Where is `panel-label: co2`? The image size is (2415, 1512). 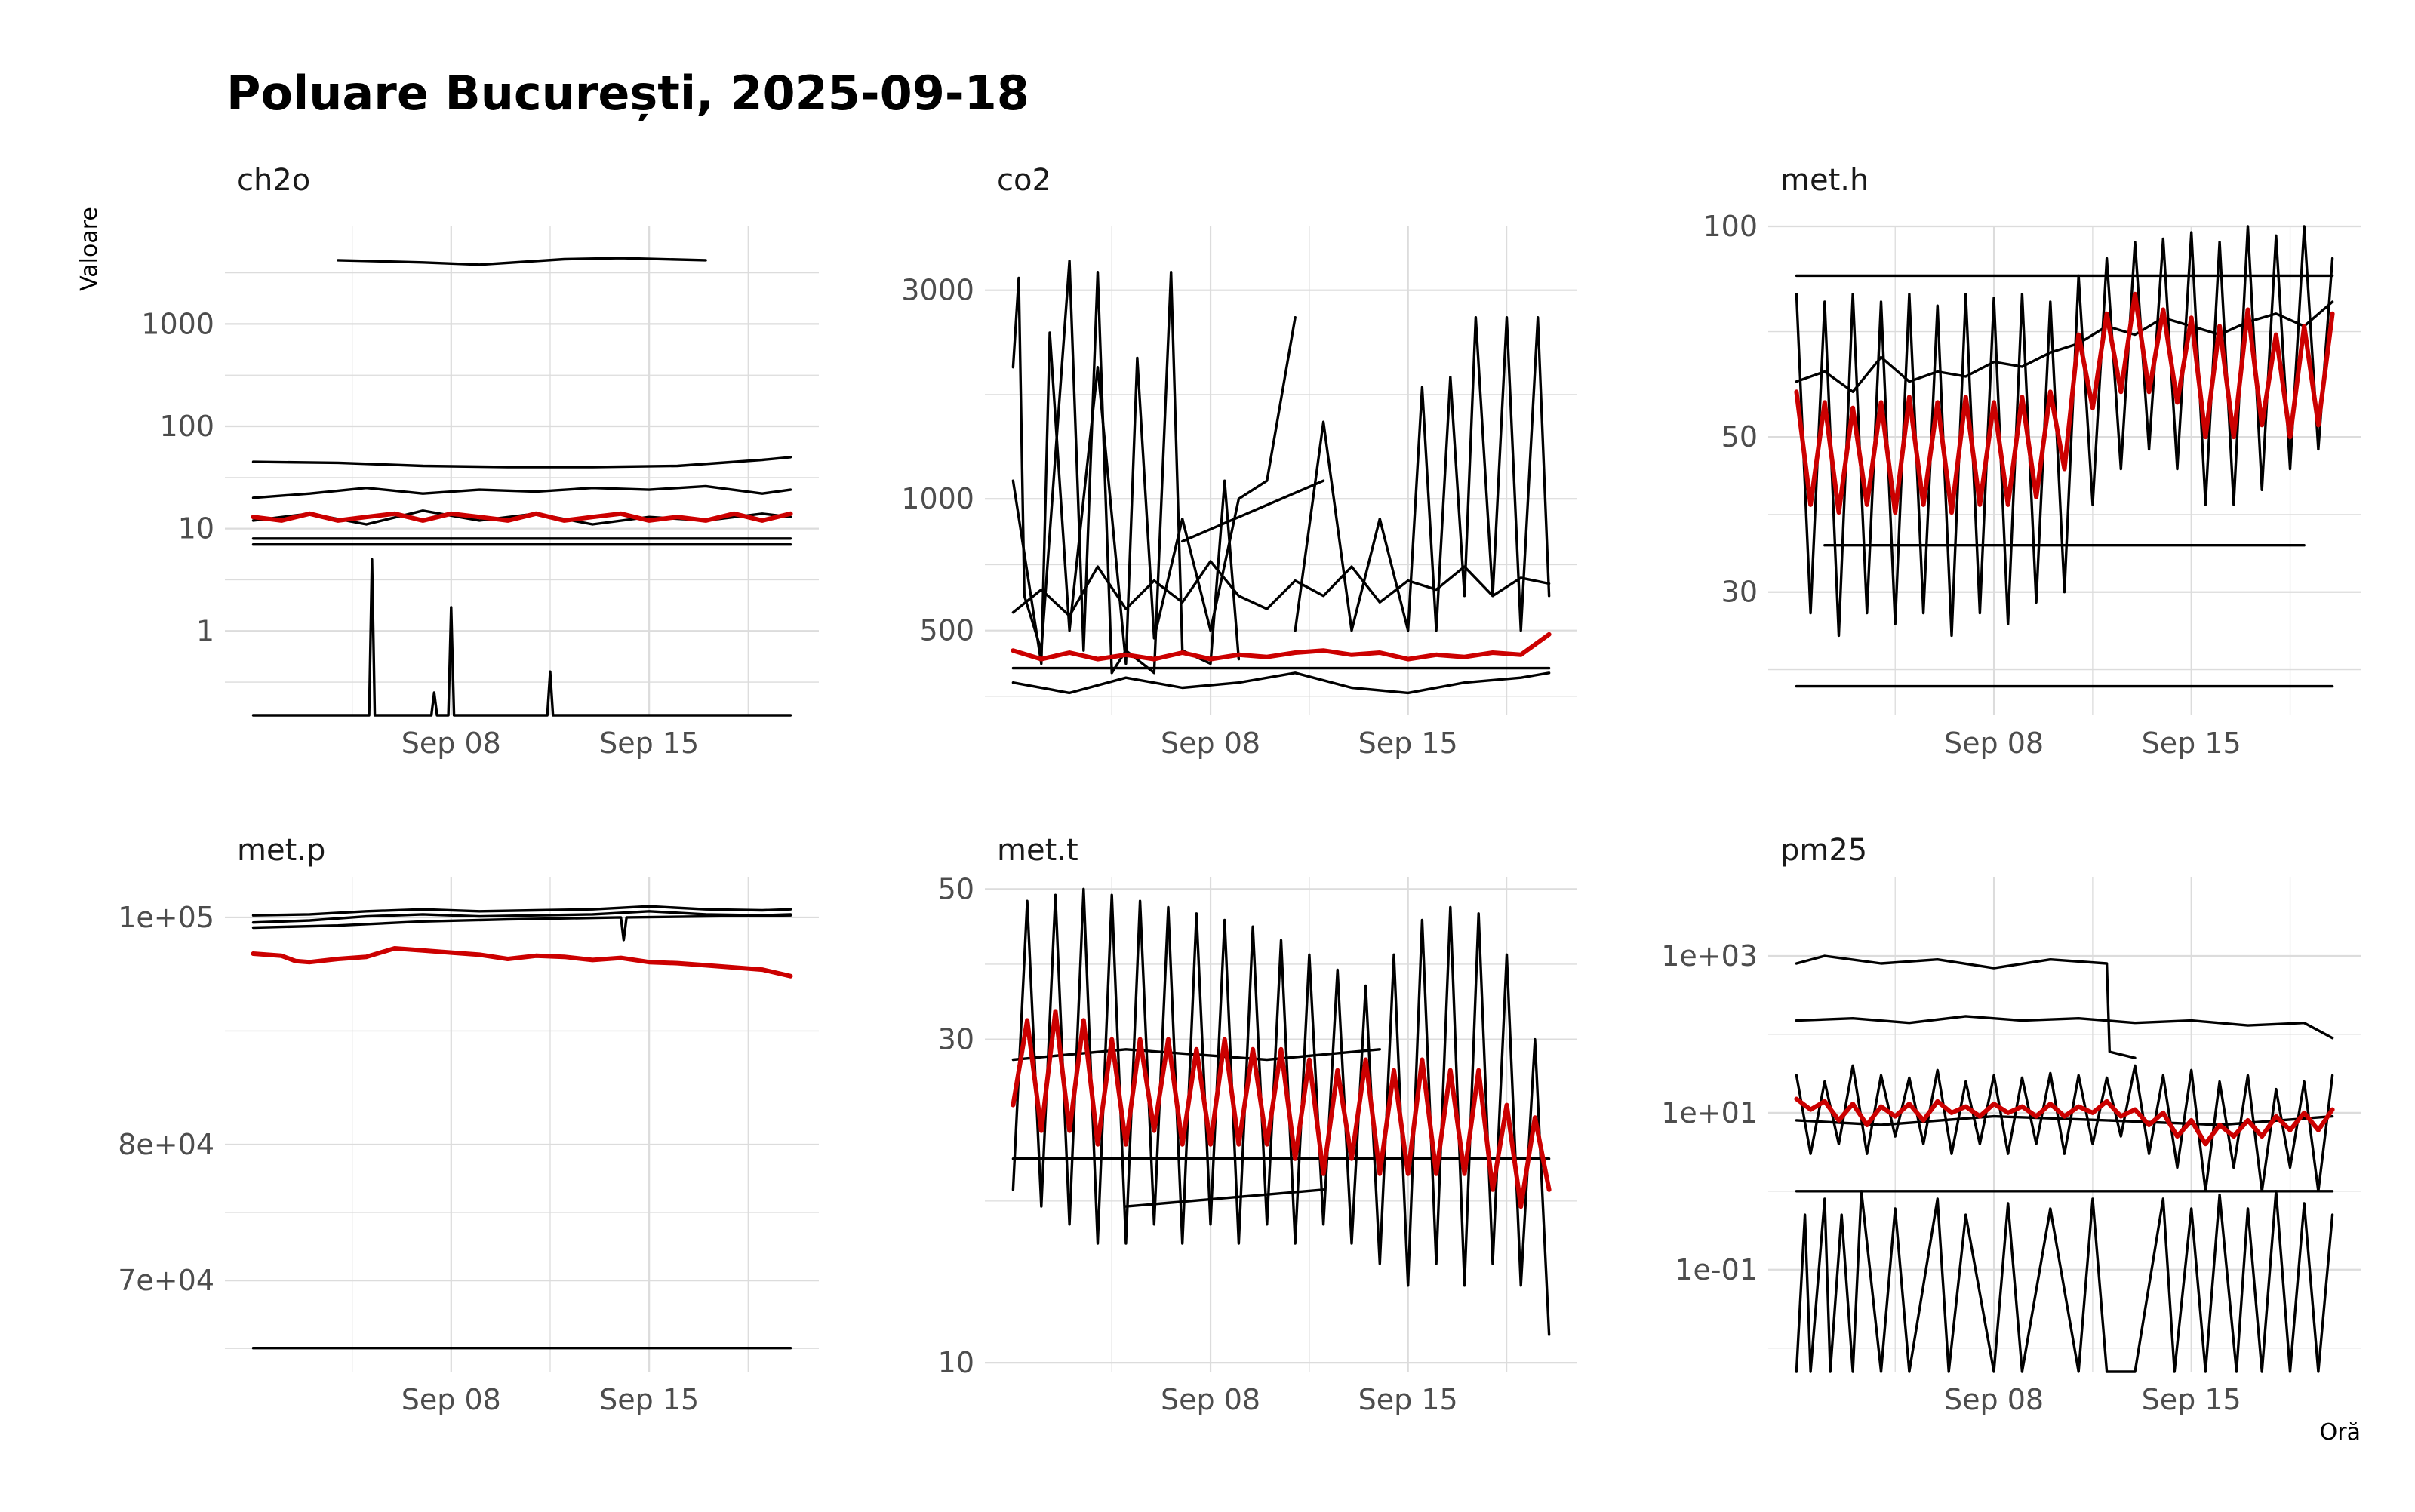
panel-label: co2 is located at coordinates (1024, 180).